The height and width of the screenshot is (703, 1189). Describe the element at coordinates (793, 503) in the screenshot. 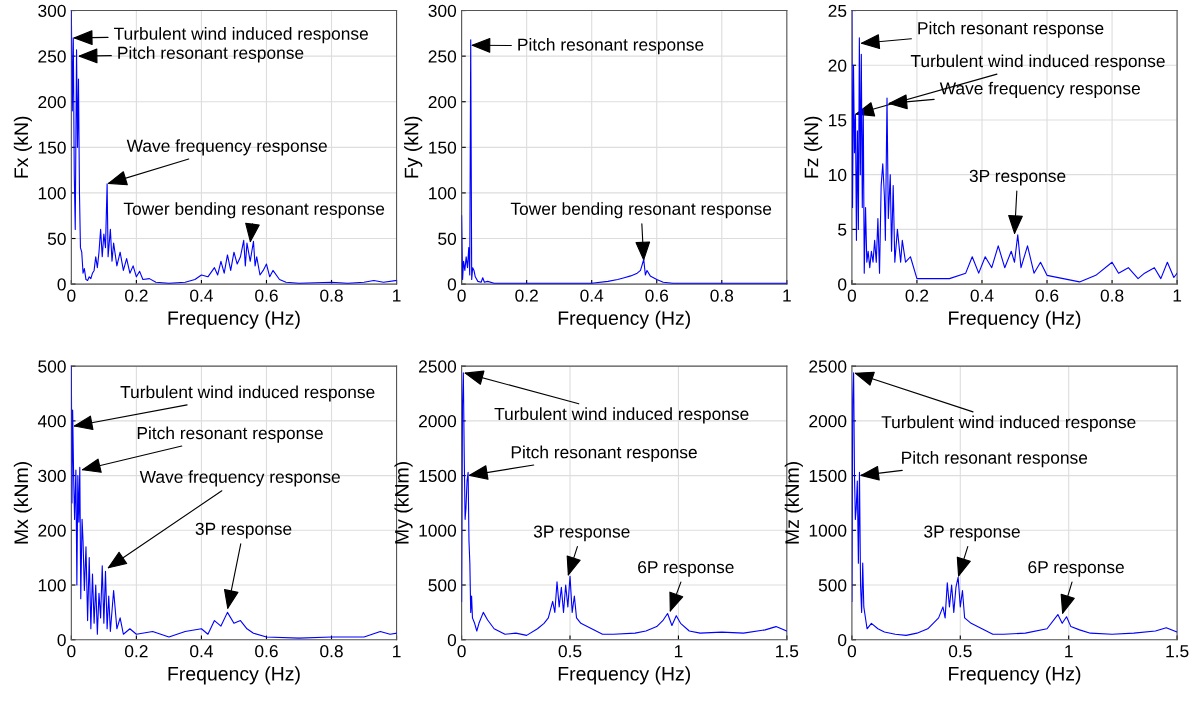

I see `y-axis-title: Mz (kNm)` at that location.